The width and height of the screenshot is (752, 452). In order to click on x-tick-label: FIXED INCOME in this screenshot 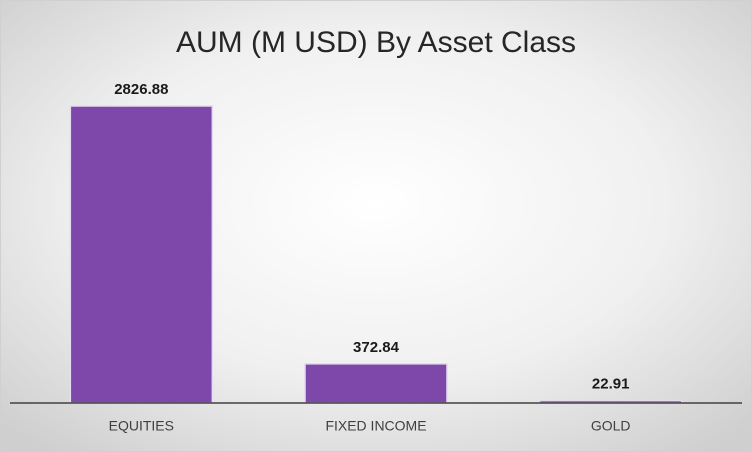, I will do `click(375, 426)`.